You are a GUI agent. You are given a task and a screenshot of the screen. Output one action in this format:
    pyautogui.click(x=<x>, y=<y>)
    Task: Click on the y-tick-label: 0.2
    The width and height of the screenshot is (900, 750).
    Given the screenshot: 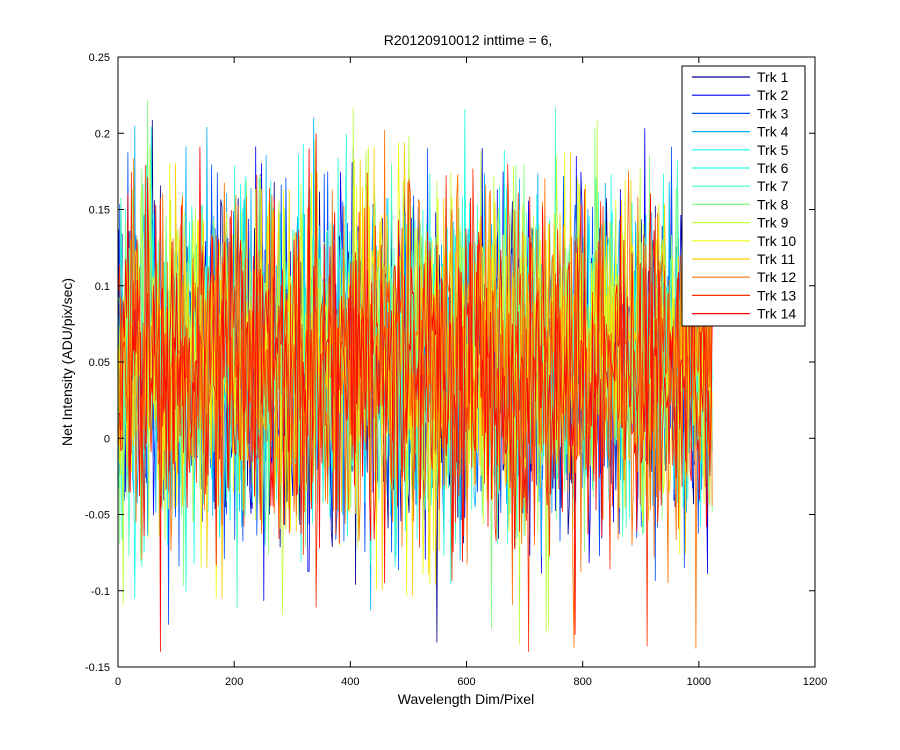 What is the action you would take?
    pyautogui.click(x=102, y=134)
    